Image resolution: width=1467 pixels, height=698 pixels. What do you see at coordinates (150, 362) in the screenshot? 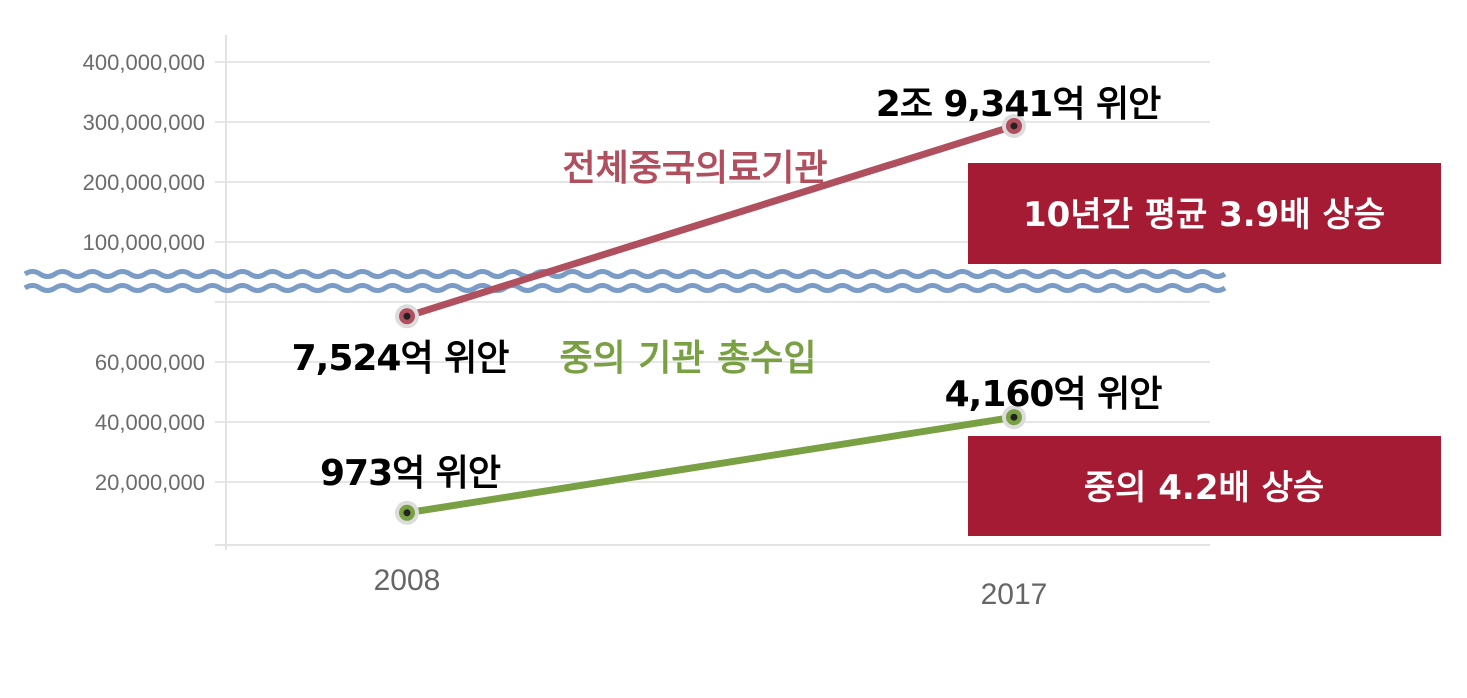
I see `y-tick-label: 60,000,000` at bounding box center [150, 362].